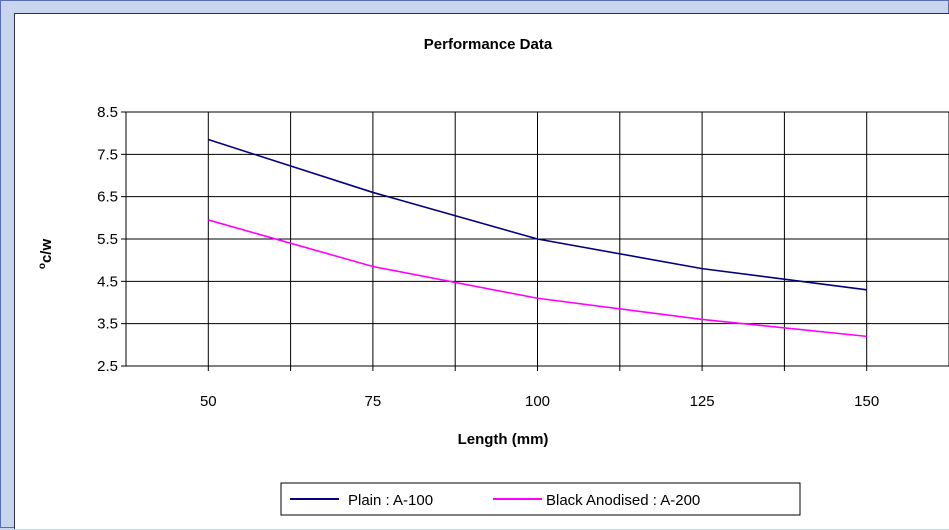 This screenshot has height=530, width=949. Describe the element at coordinates (107, 366) in the screenshot. I see `y-tick-label: 2.5` at that location.